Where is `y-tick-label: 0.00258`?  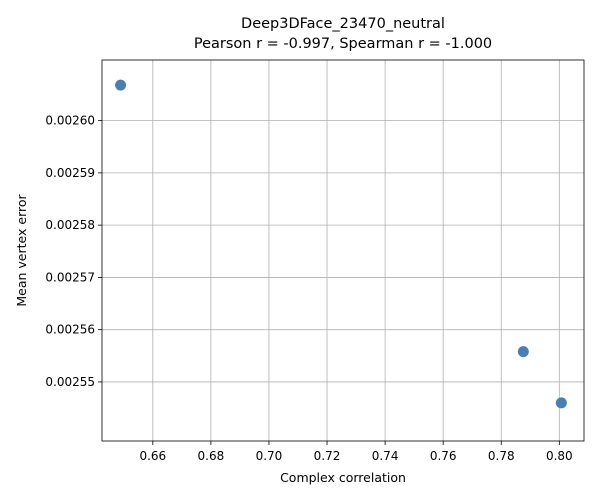
y-tick-label: 0.00258 is located at coordinates (70, 225).